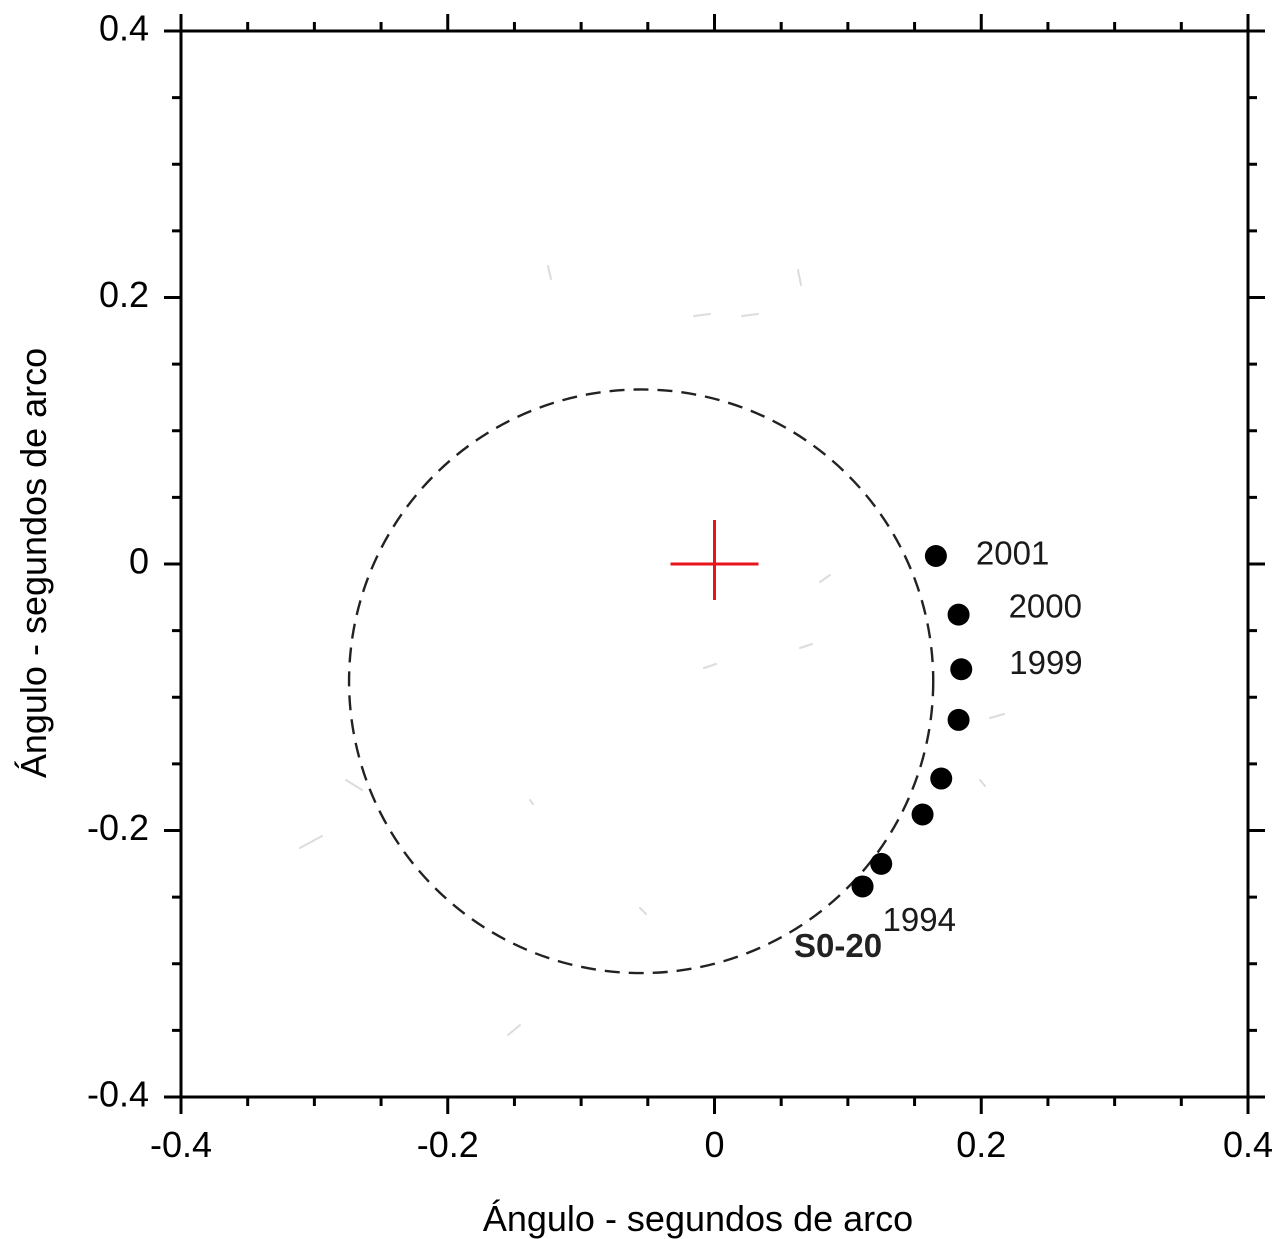 The width and height of the screenshot is (1282, 1239). Describe the element at coordinates (698, 1218) in the screenshot. I see `x-axis-title: Ángulo - segundos de arco` at that location.